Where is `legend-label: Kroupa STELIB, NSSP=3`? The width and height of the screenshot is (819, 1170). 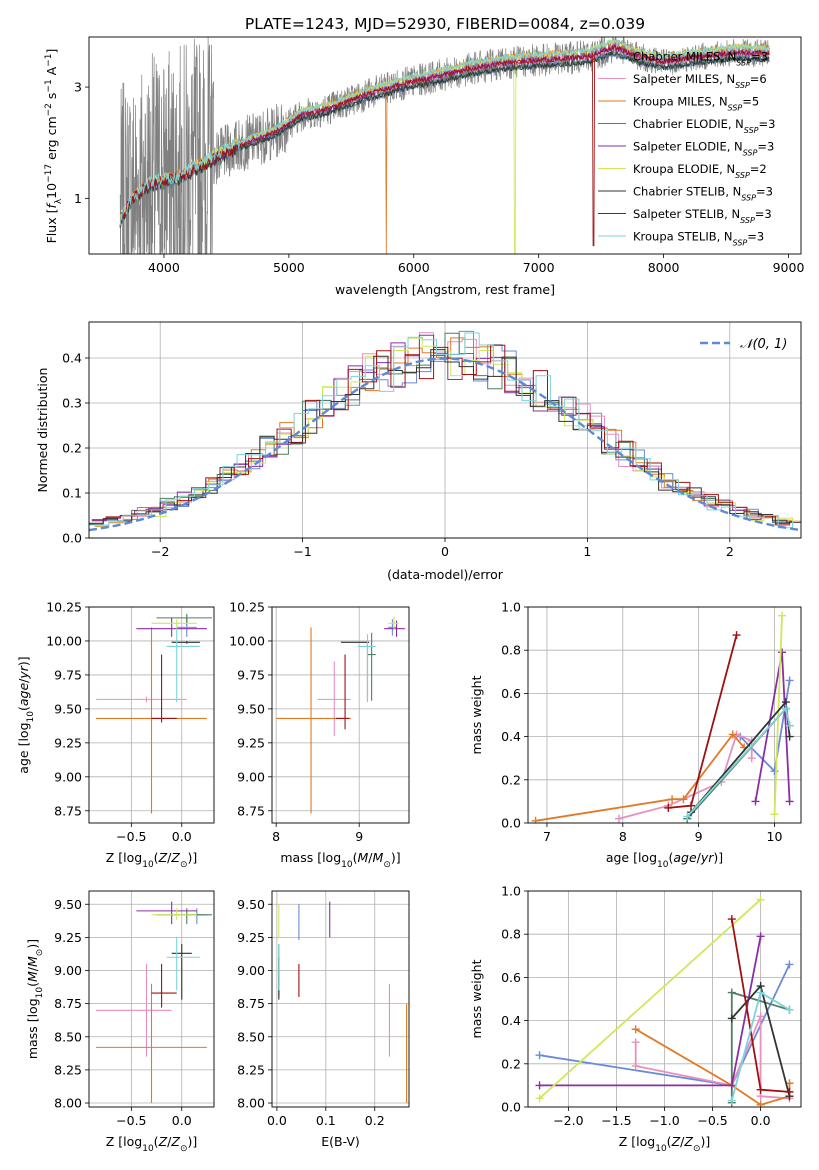 legend-label: Kroupa STELIB, NSSP=3 is located at coordinates (698, 239).